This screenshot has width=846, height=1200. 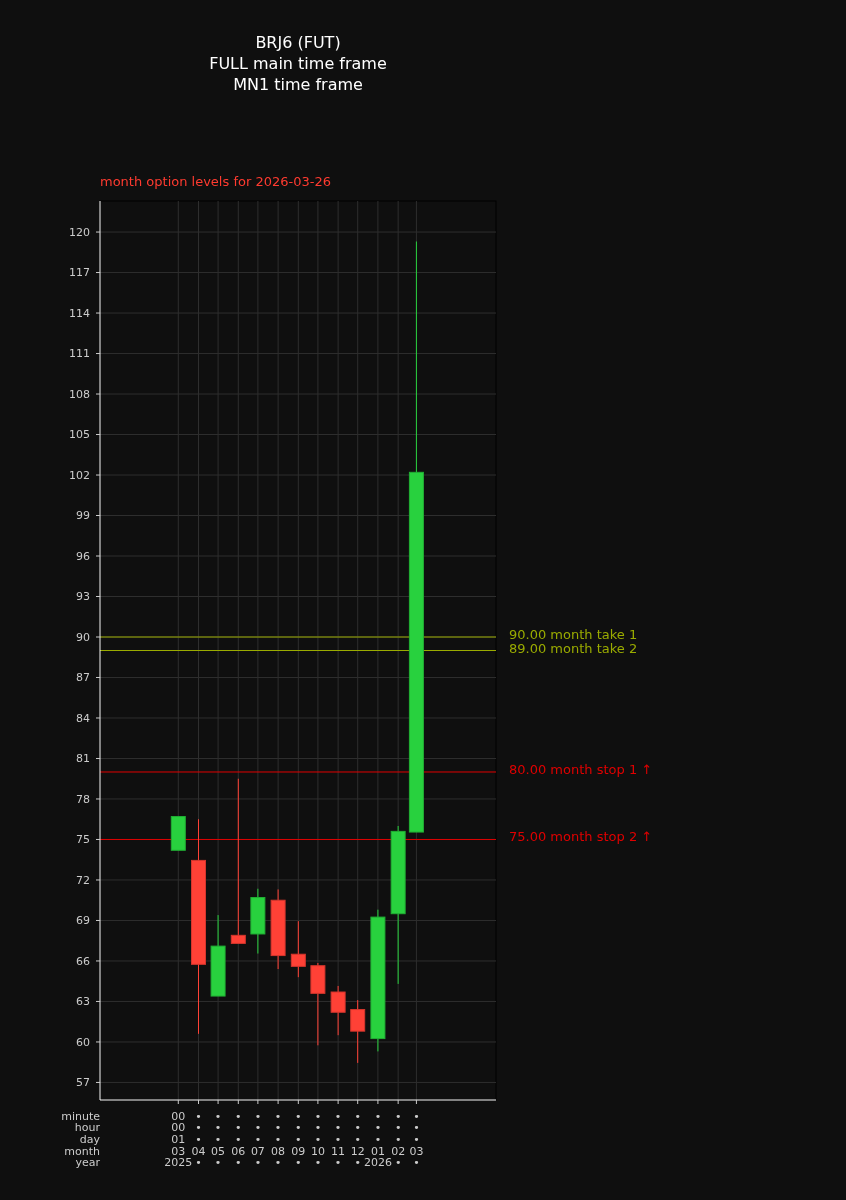 I want to click on ref-line-label: 80.00 month stop 1 ↑, so click(x=581, y=769).